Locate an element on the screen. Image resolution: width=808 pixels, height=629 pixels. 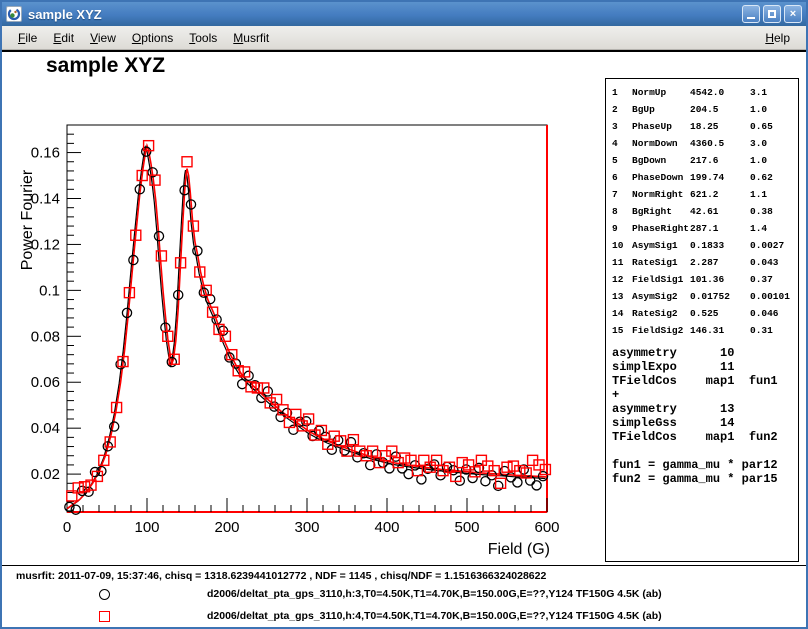
param-row: 5 BgDown 217.6 1.0 is located at coordinates (690, 160).